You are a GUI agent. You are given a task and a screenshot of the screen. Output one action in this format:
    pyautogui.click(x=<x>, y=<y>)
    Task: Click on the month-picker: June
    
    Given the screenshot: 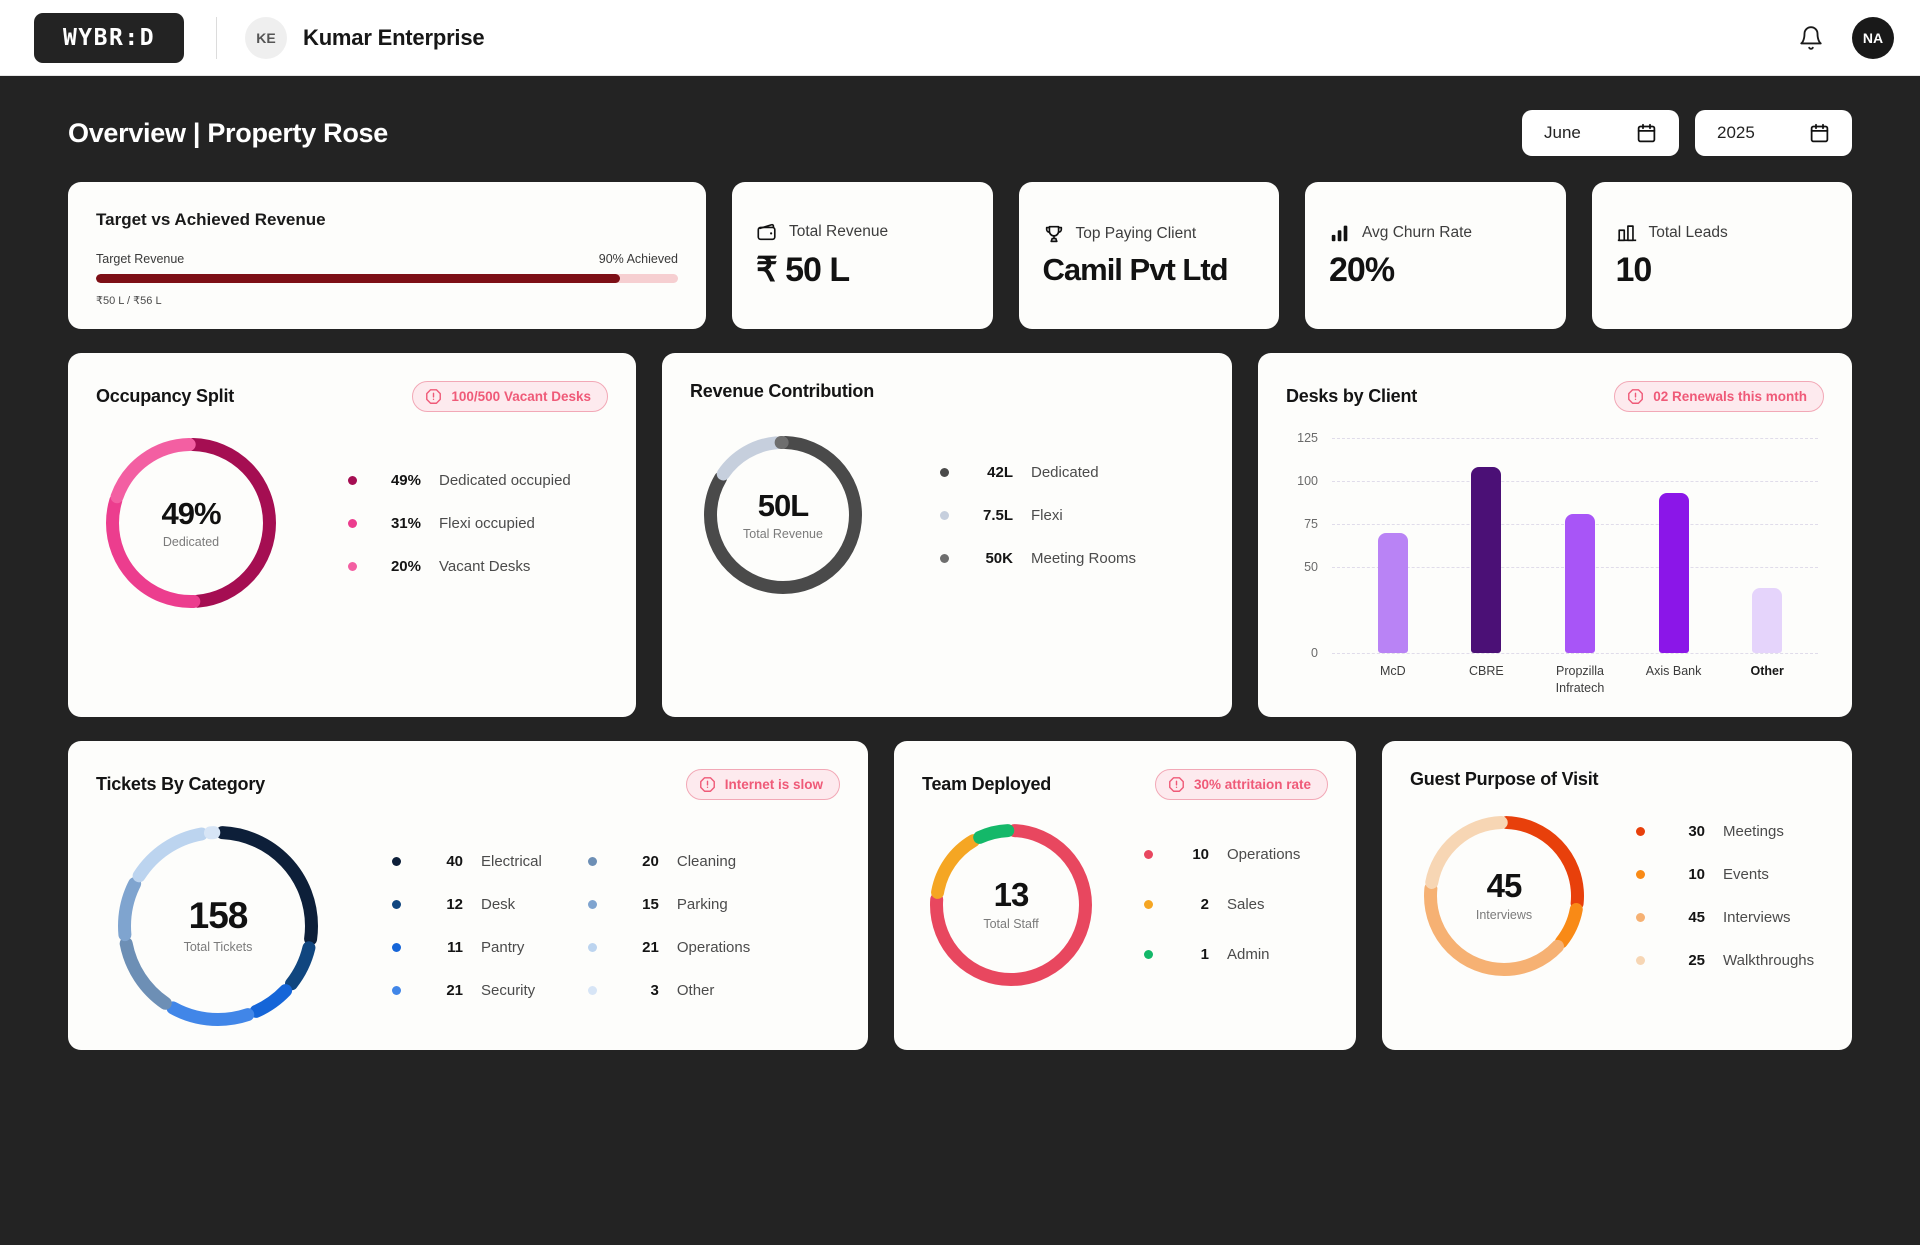 What is the action you would take?
    pyautogui.click(x=1600, y=133)
    